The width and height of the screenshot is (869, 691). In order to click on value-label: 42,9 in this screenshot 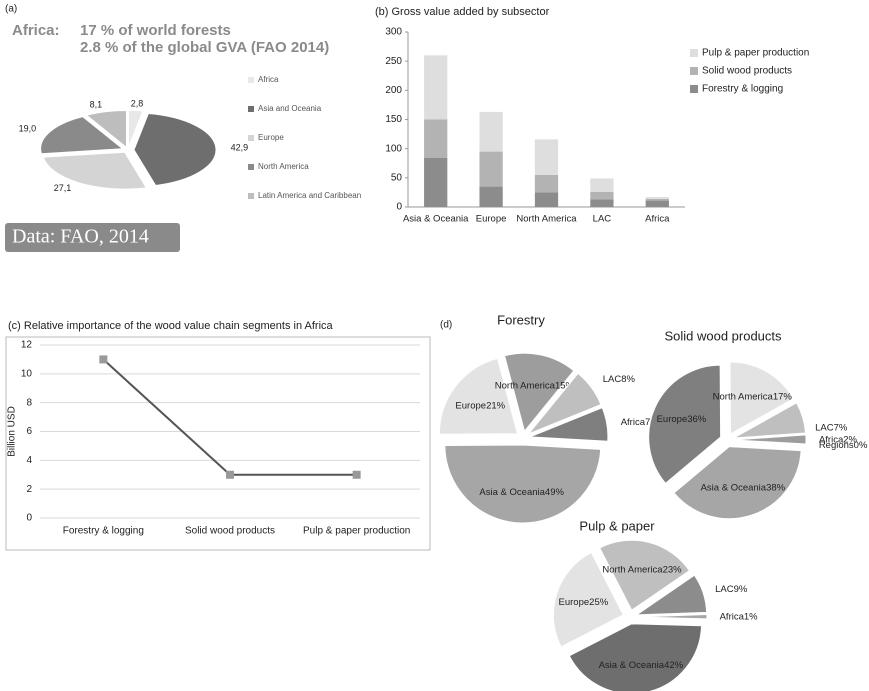, I will do `click(240, 147)`.